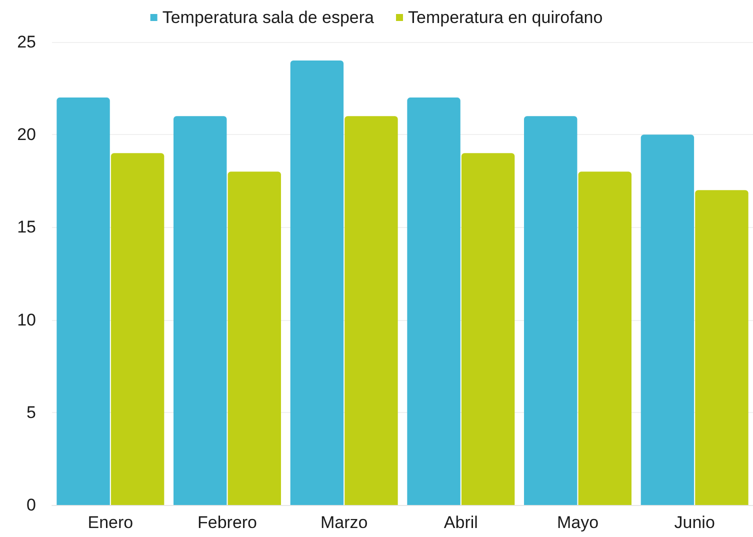 This screenshot has width=753, height=537. Describe the element at coordinates (31, 412) in the screenshot. I see `y-tick-label: 5` at that location.